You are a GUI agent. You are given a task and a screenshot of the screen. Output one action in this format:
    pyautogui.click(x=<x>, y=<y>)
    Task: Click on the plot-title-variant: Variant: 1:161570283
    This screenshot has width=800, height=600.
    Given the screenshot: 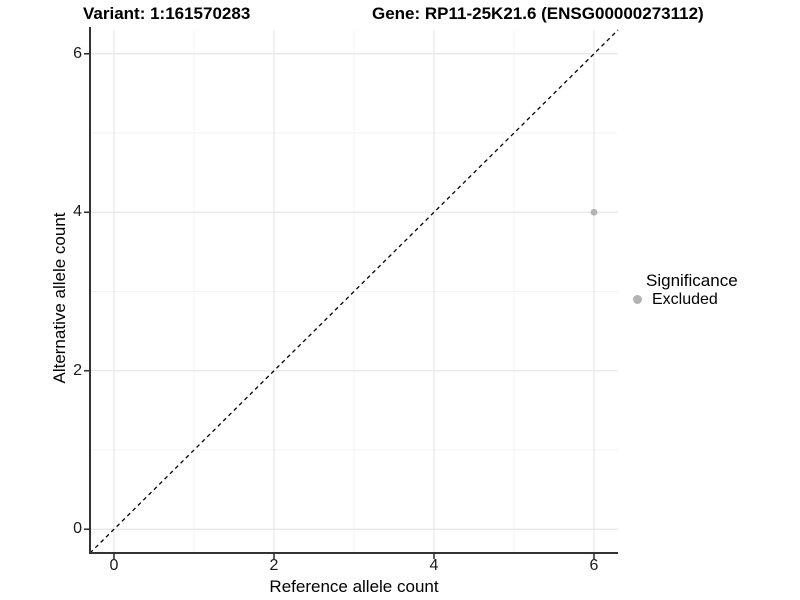 What is the action you would take?
    pyautogui.click(x=167, y=13)
    